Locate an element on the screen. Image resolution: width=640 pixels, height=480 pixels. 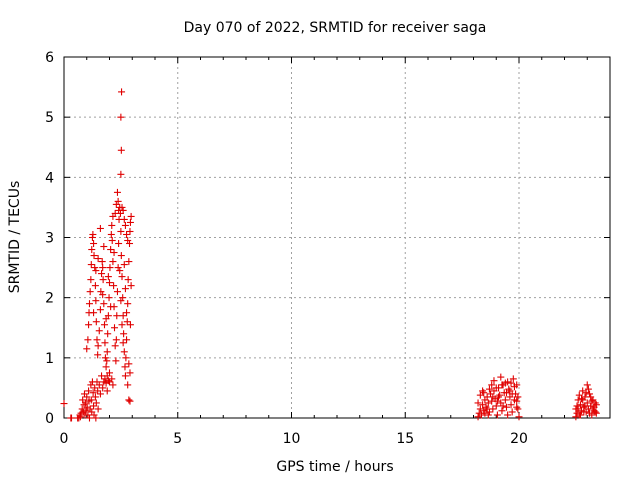
x-tick-label: 5 is located at coordinates (177, 439).